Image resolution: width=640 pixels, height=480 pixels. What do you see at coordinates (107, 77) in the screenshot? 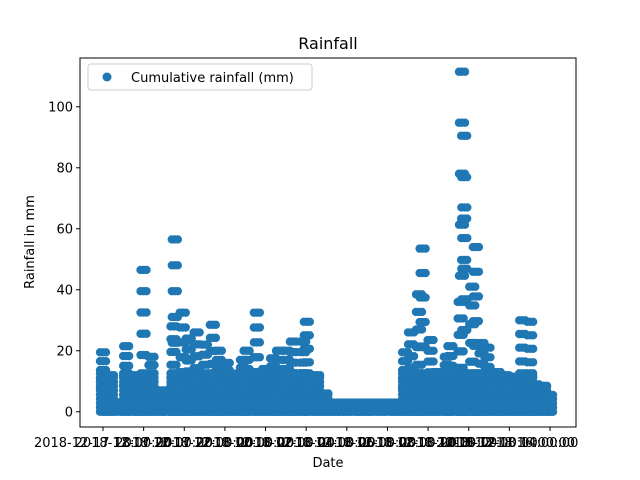
I see `legend-marker` at bounding box center [107, 77].